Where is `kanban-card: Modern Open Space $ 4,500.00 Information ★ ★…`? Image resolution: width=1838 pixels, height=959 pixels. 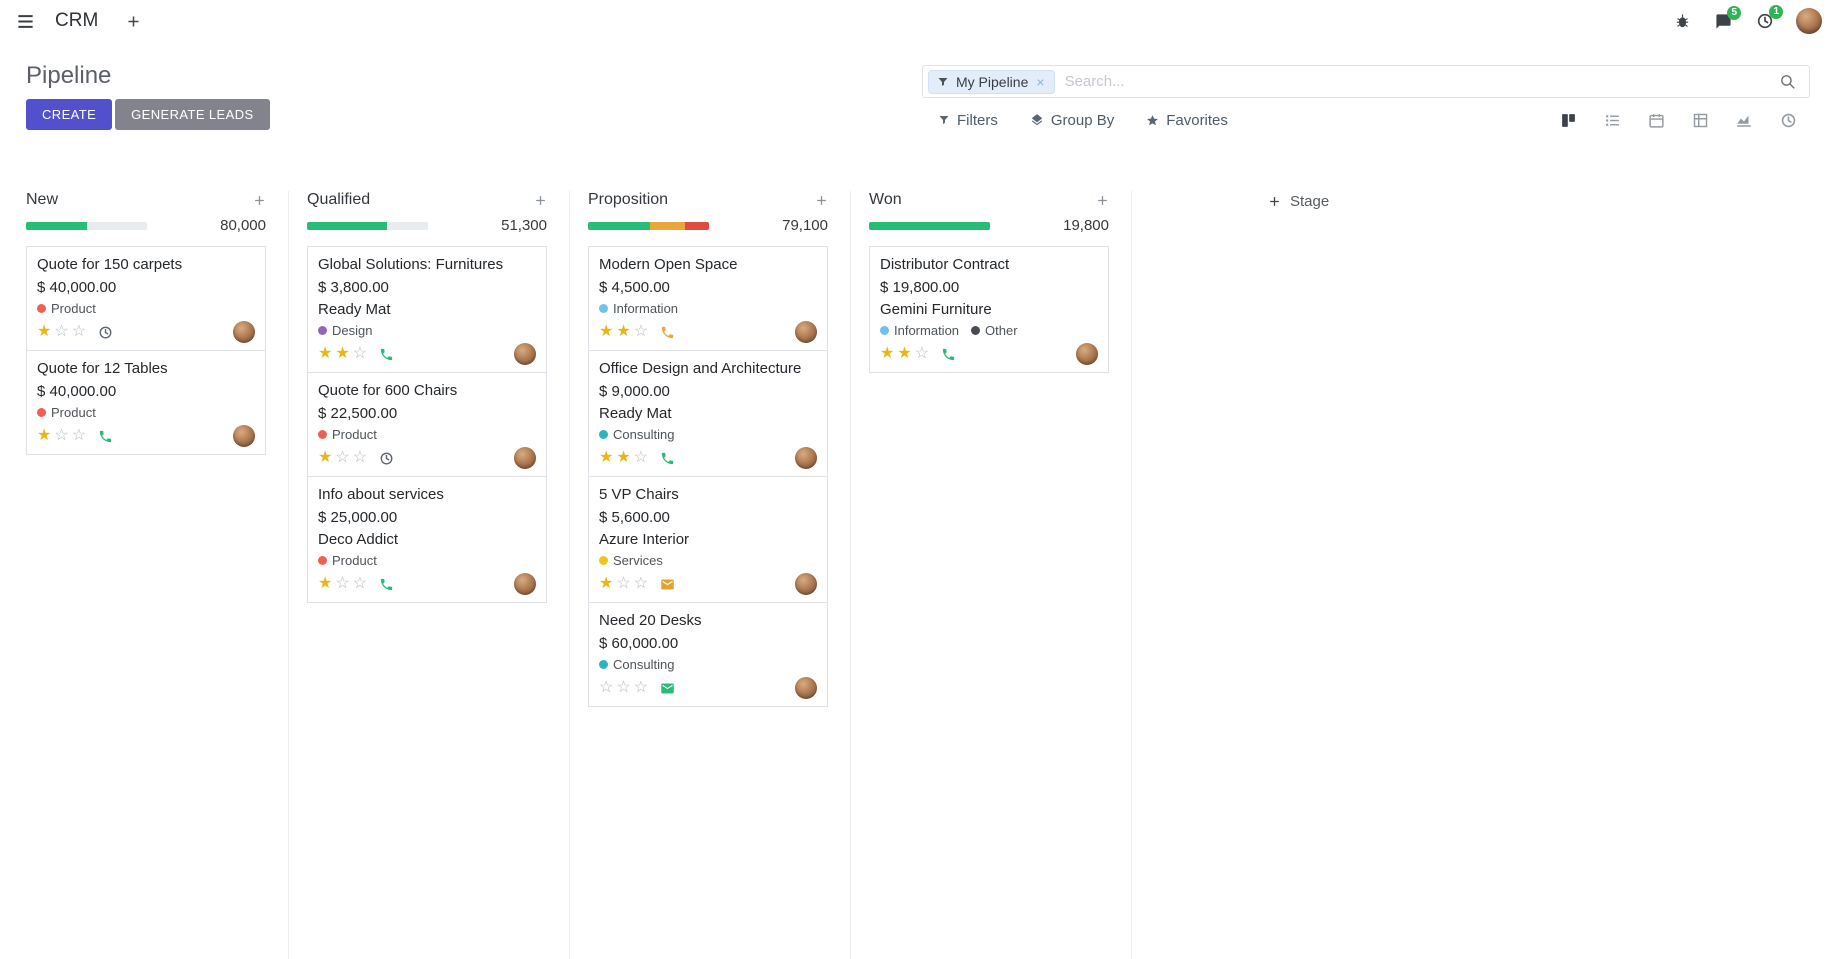 kanban-card: Modern Open Space $ 4,500.00 Information ★ ★… is located at coordinates (708, 298).